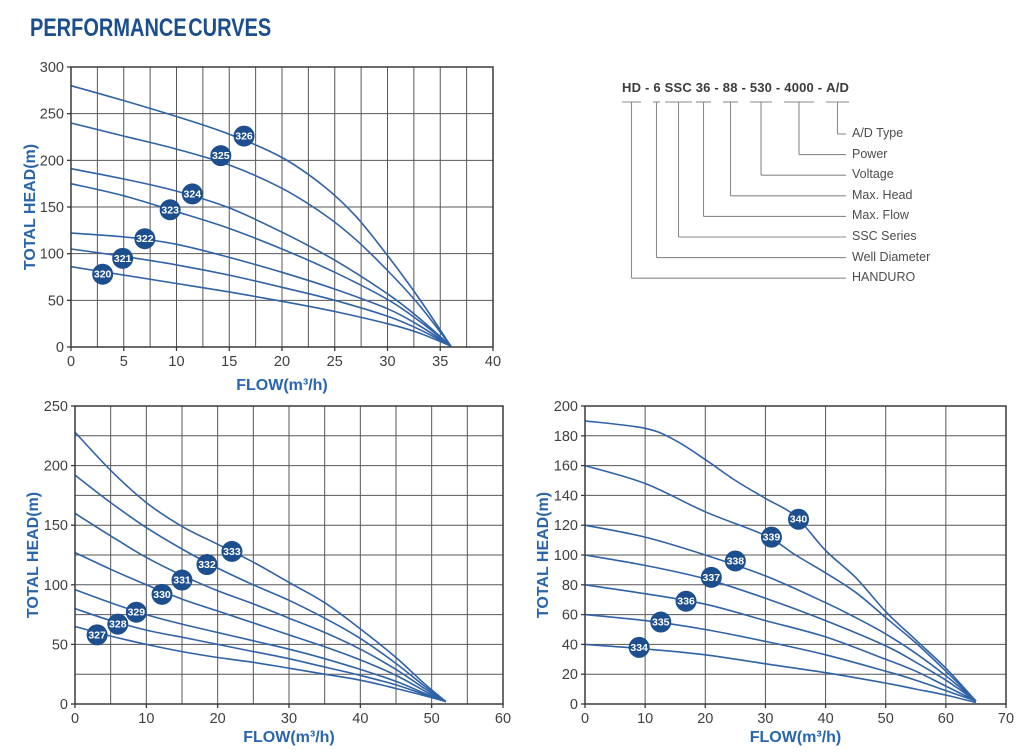 The image size is (1035, 753). Describe the element at coordinates (193, 194) in the screenshot. I see `curve-marker-label: 324` at that location.